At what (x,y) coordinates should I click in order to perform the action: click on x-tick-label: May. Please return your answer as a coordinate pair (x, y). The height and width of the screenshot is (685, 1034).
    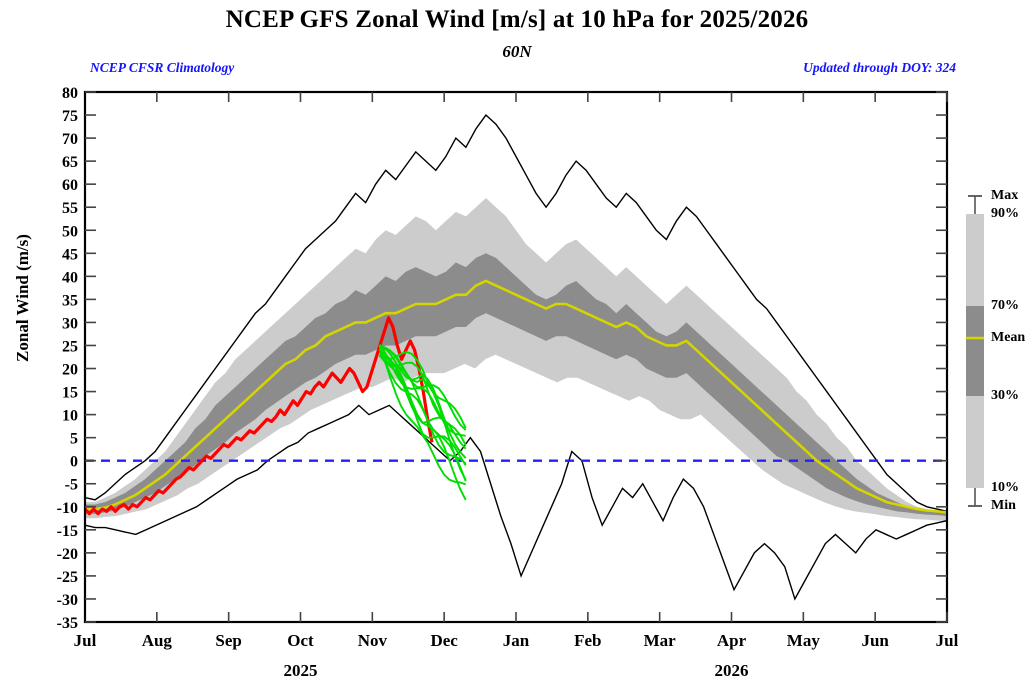
    Looking at the image, I should click on (804, 640).